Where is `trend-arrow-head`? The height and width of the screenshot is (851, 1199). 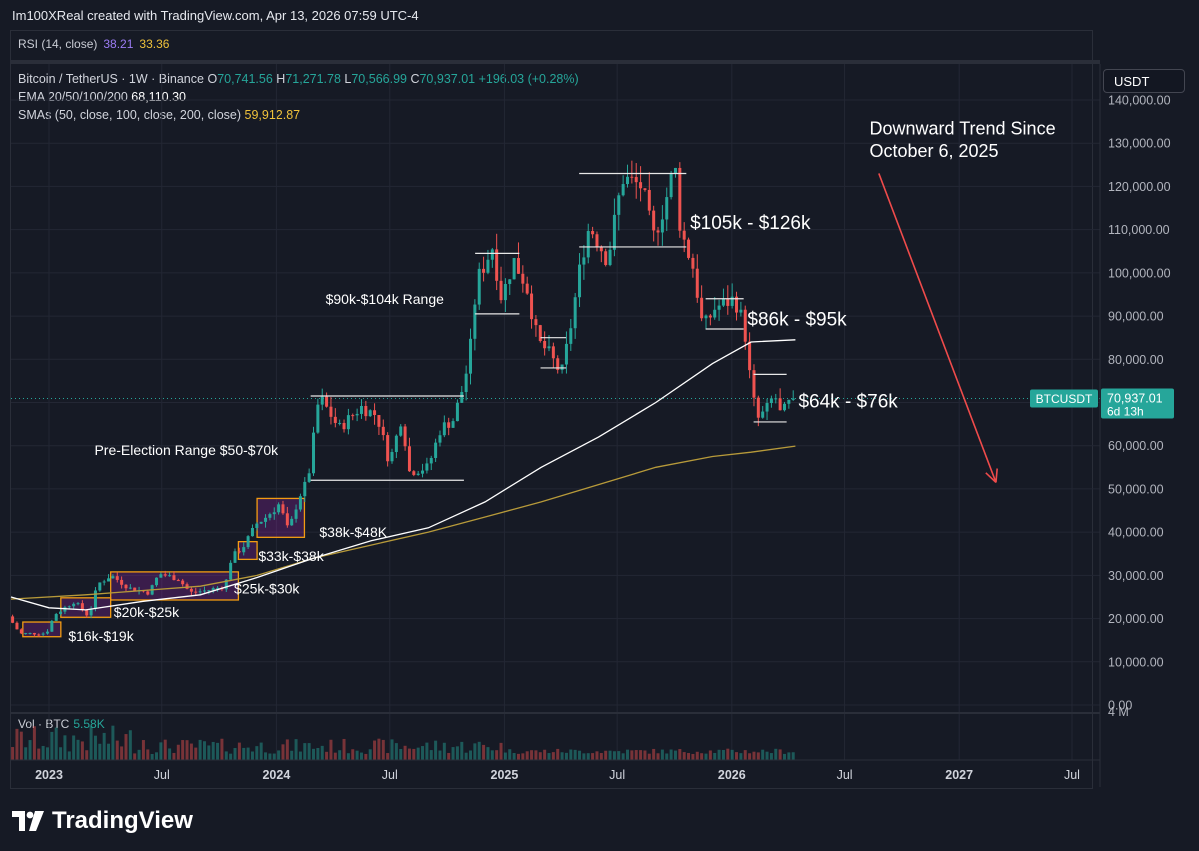 trend-arrow-head is located at coordinates (991, 478).